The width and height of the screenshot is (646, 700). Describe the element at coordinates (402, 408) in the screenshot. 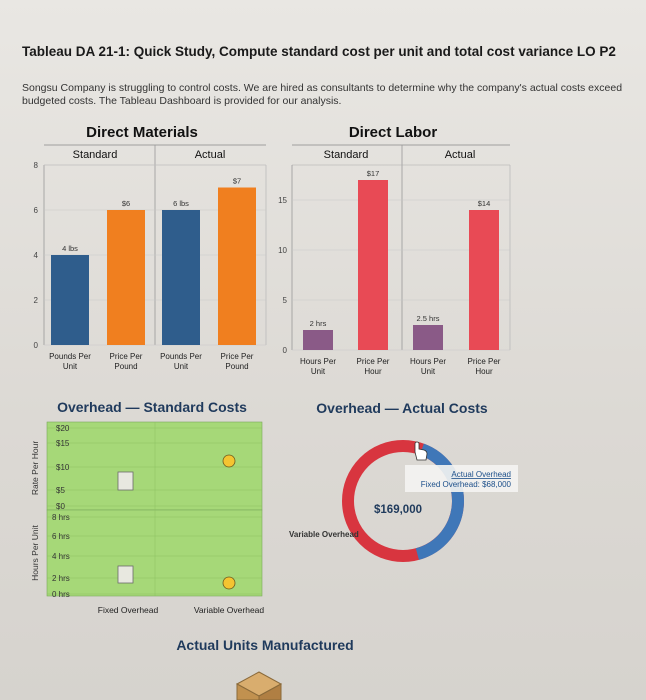

I see `overhead-actual-title: Overhead — Actual Costs` at that location.